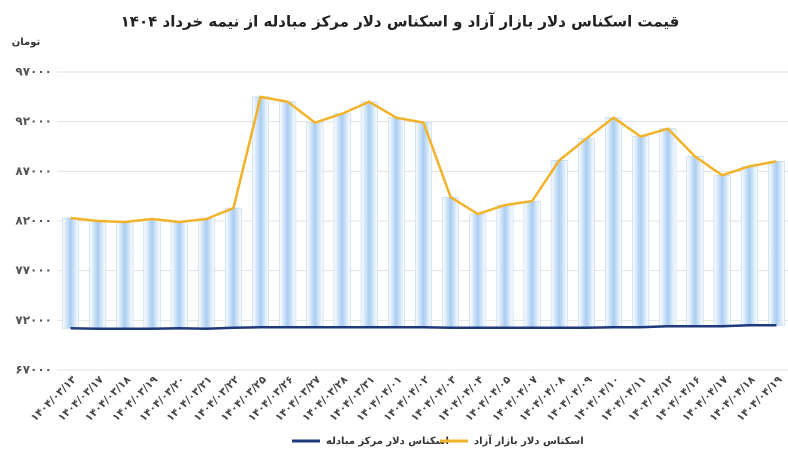 The height and width of the screenshot is (453, 788). What do you see at coordinates (33, 72) in the screenshot?
I see `y-tick-label: ۹۷۰۰۰` at bounding box center [33, 72].